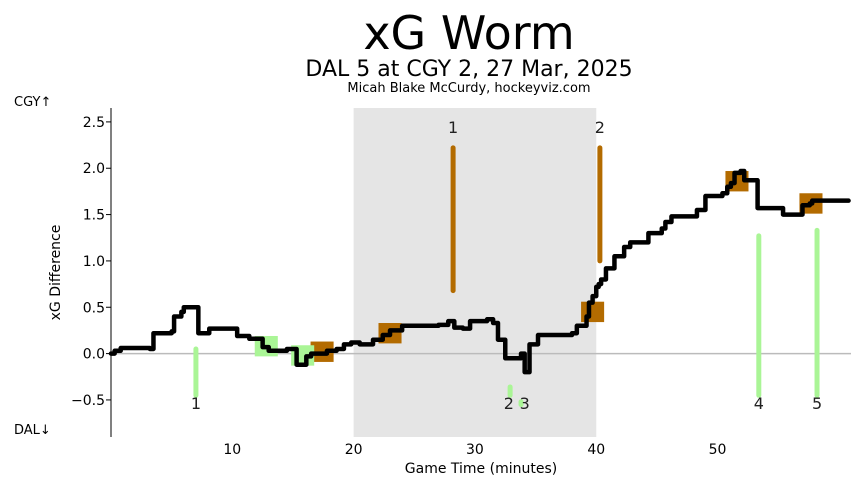 The width and height of the screenshot is (854, 482). I want to click on x-tick-label: 10, so click(232, 450).